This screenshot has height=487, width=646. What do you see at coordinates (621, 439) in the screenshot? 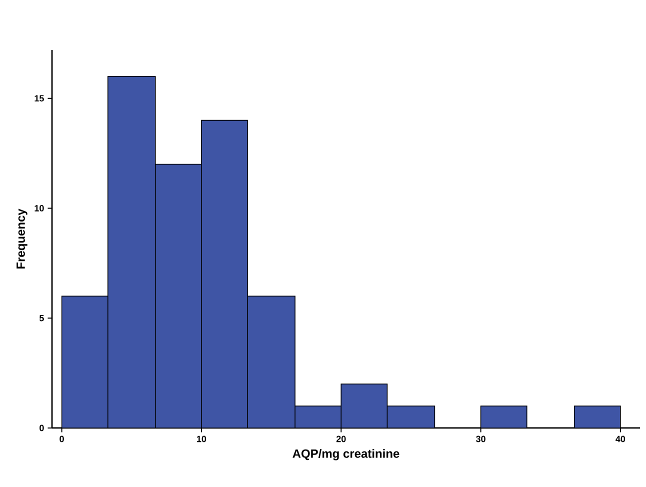
I see `x-tick-label: 40` at bounding box center [621, 439].